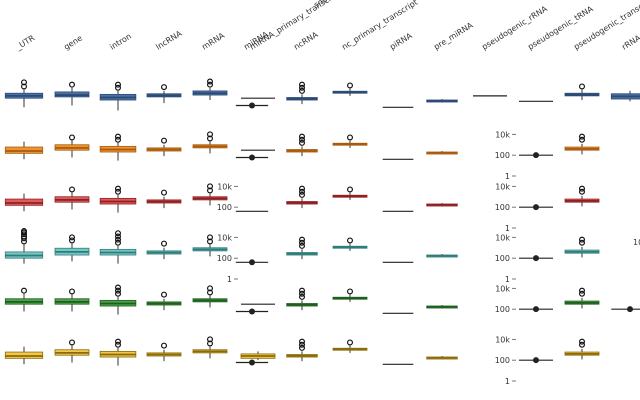  What do you see at coordinates (350, 295) in the screenshot?
I see `box-r4-c8` at bounding box center [350, 295].